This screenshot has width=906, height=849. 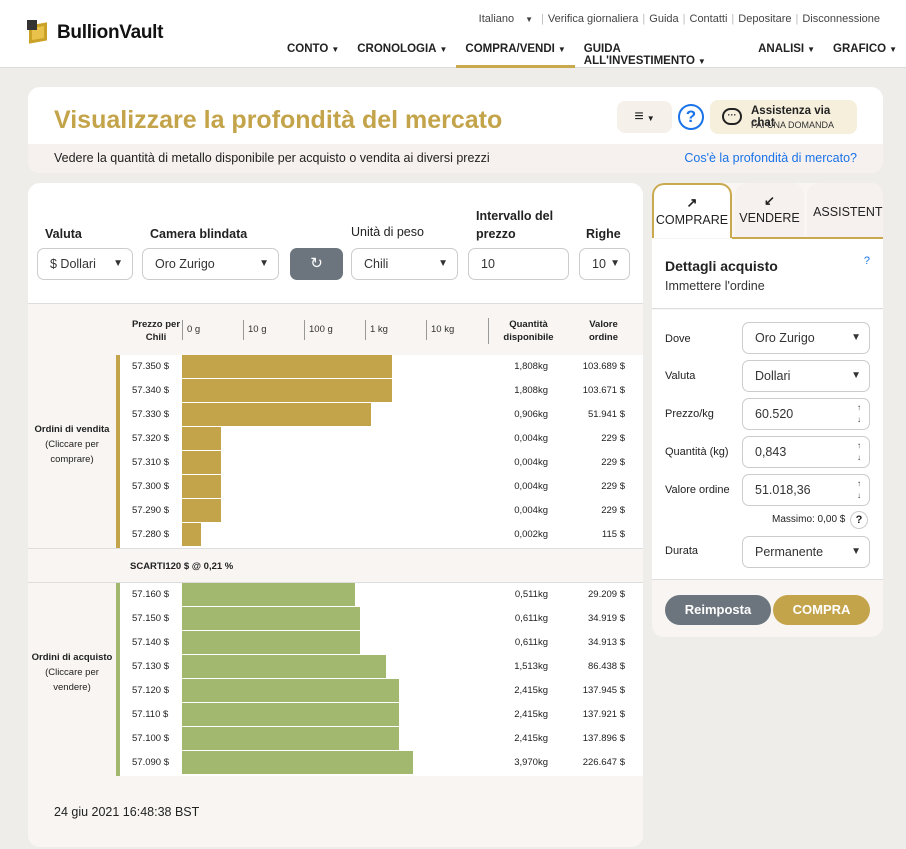 I want to click on row-price: 57.310 $, so click(x=150, y=462).